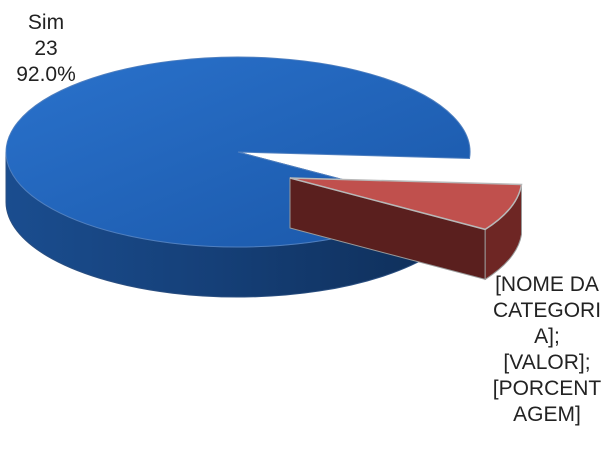 The image size is (609, 456). I want to click on data-label-other-line: [PORCENT, so click(547, 388).